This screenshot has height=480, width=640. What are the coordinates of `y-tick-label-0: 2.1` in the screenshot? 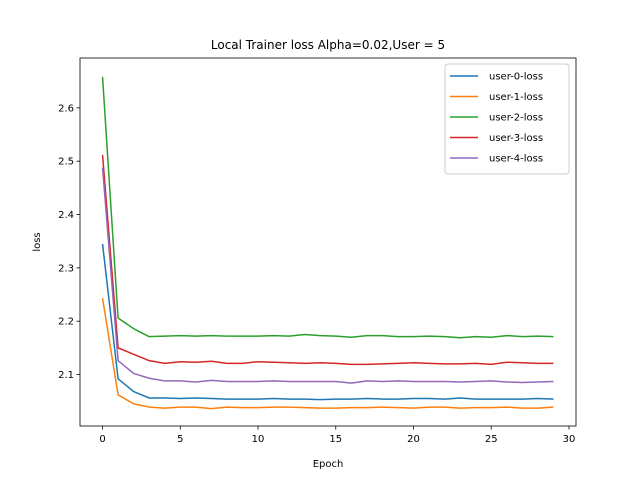 It's located at (66, 375).